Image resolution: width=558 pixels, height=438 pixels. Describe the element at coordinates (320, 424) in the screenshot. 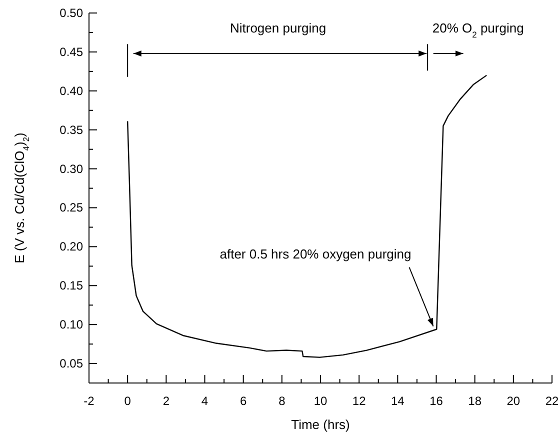

I see `x-axis-title: Time (hrs)` at that location.